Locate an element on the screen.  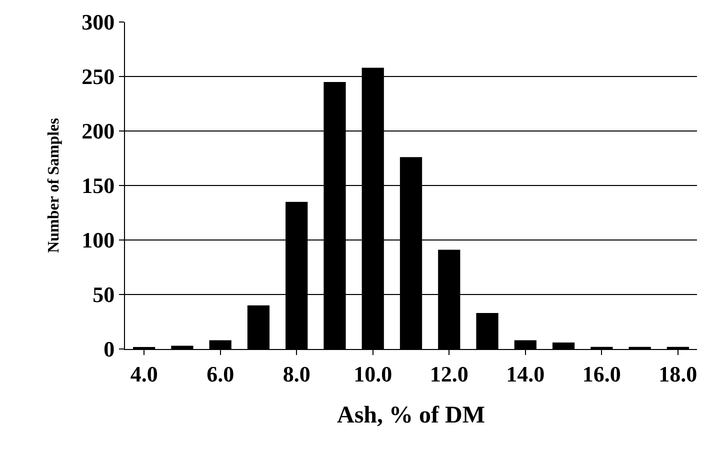
y-tick-label: 300 is located at coordinates (98, 22).